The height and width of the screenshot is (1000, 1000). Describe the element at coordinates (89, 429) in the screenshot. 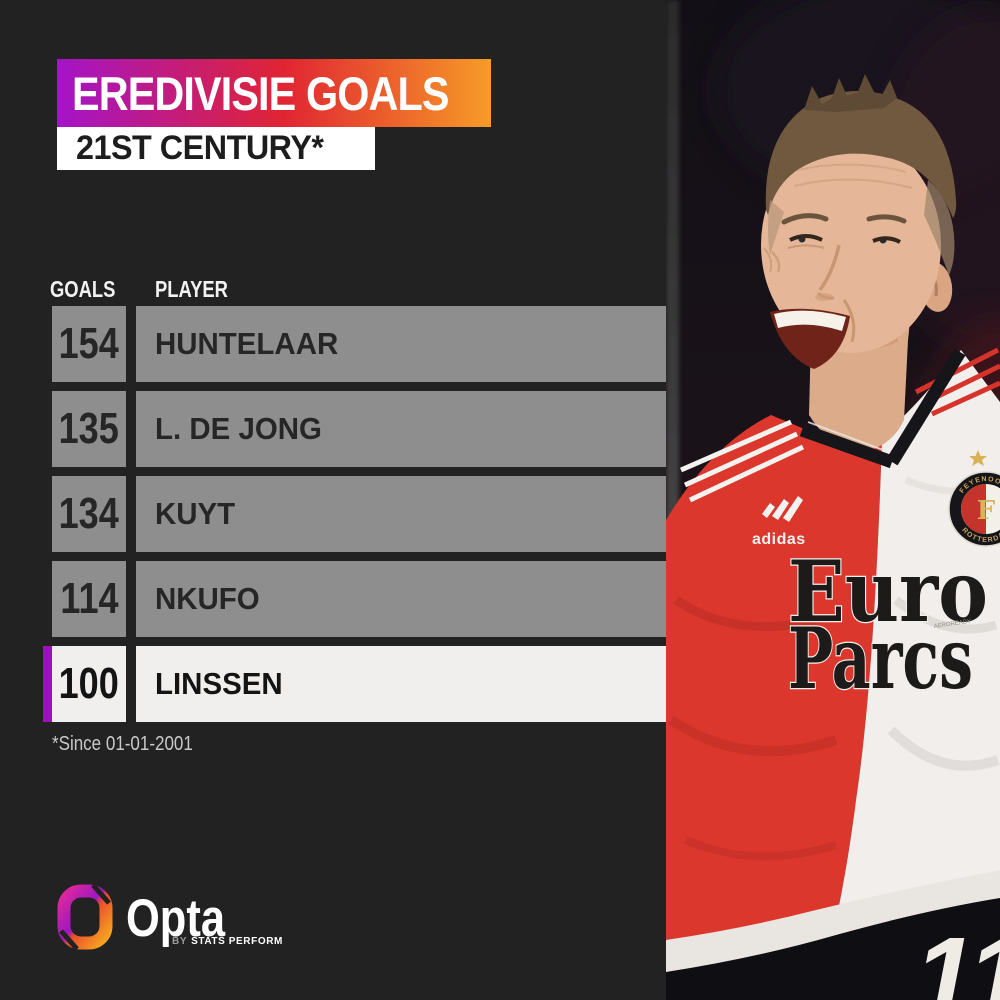

I see `goals-cell: 135` at that location.